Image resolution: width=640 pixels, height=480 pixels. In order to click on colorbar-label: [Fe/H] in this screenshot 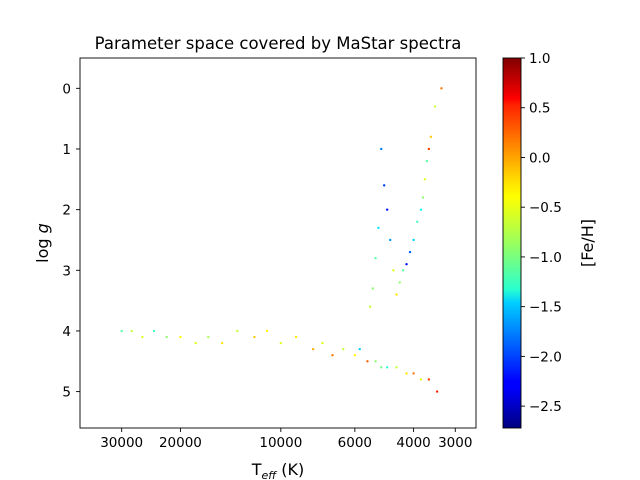, I will do `click(587, 243)`.